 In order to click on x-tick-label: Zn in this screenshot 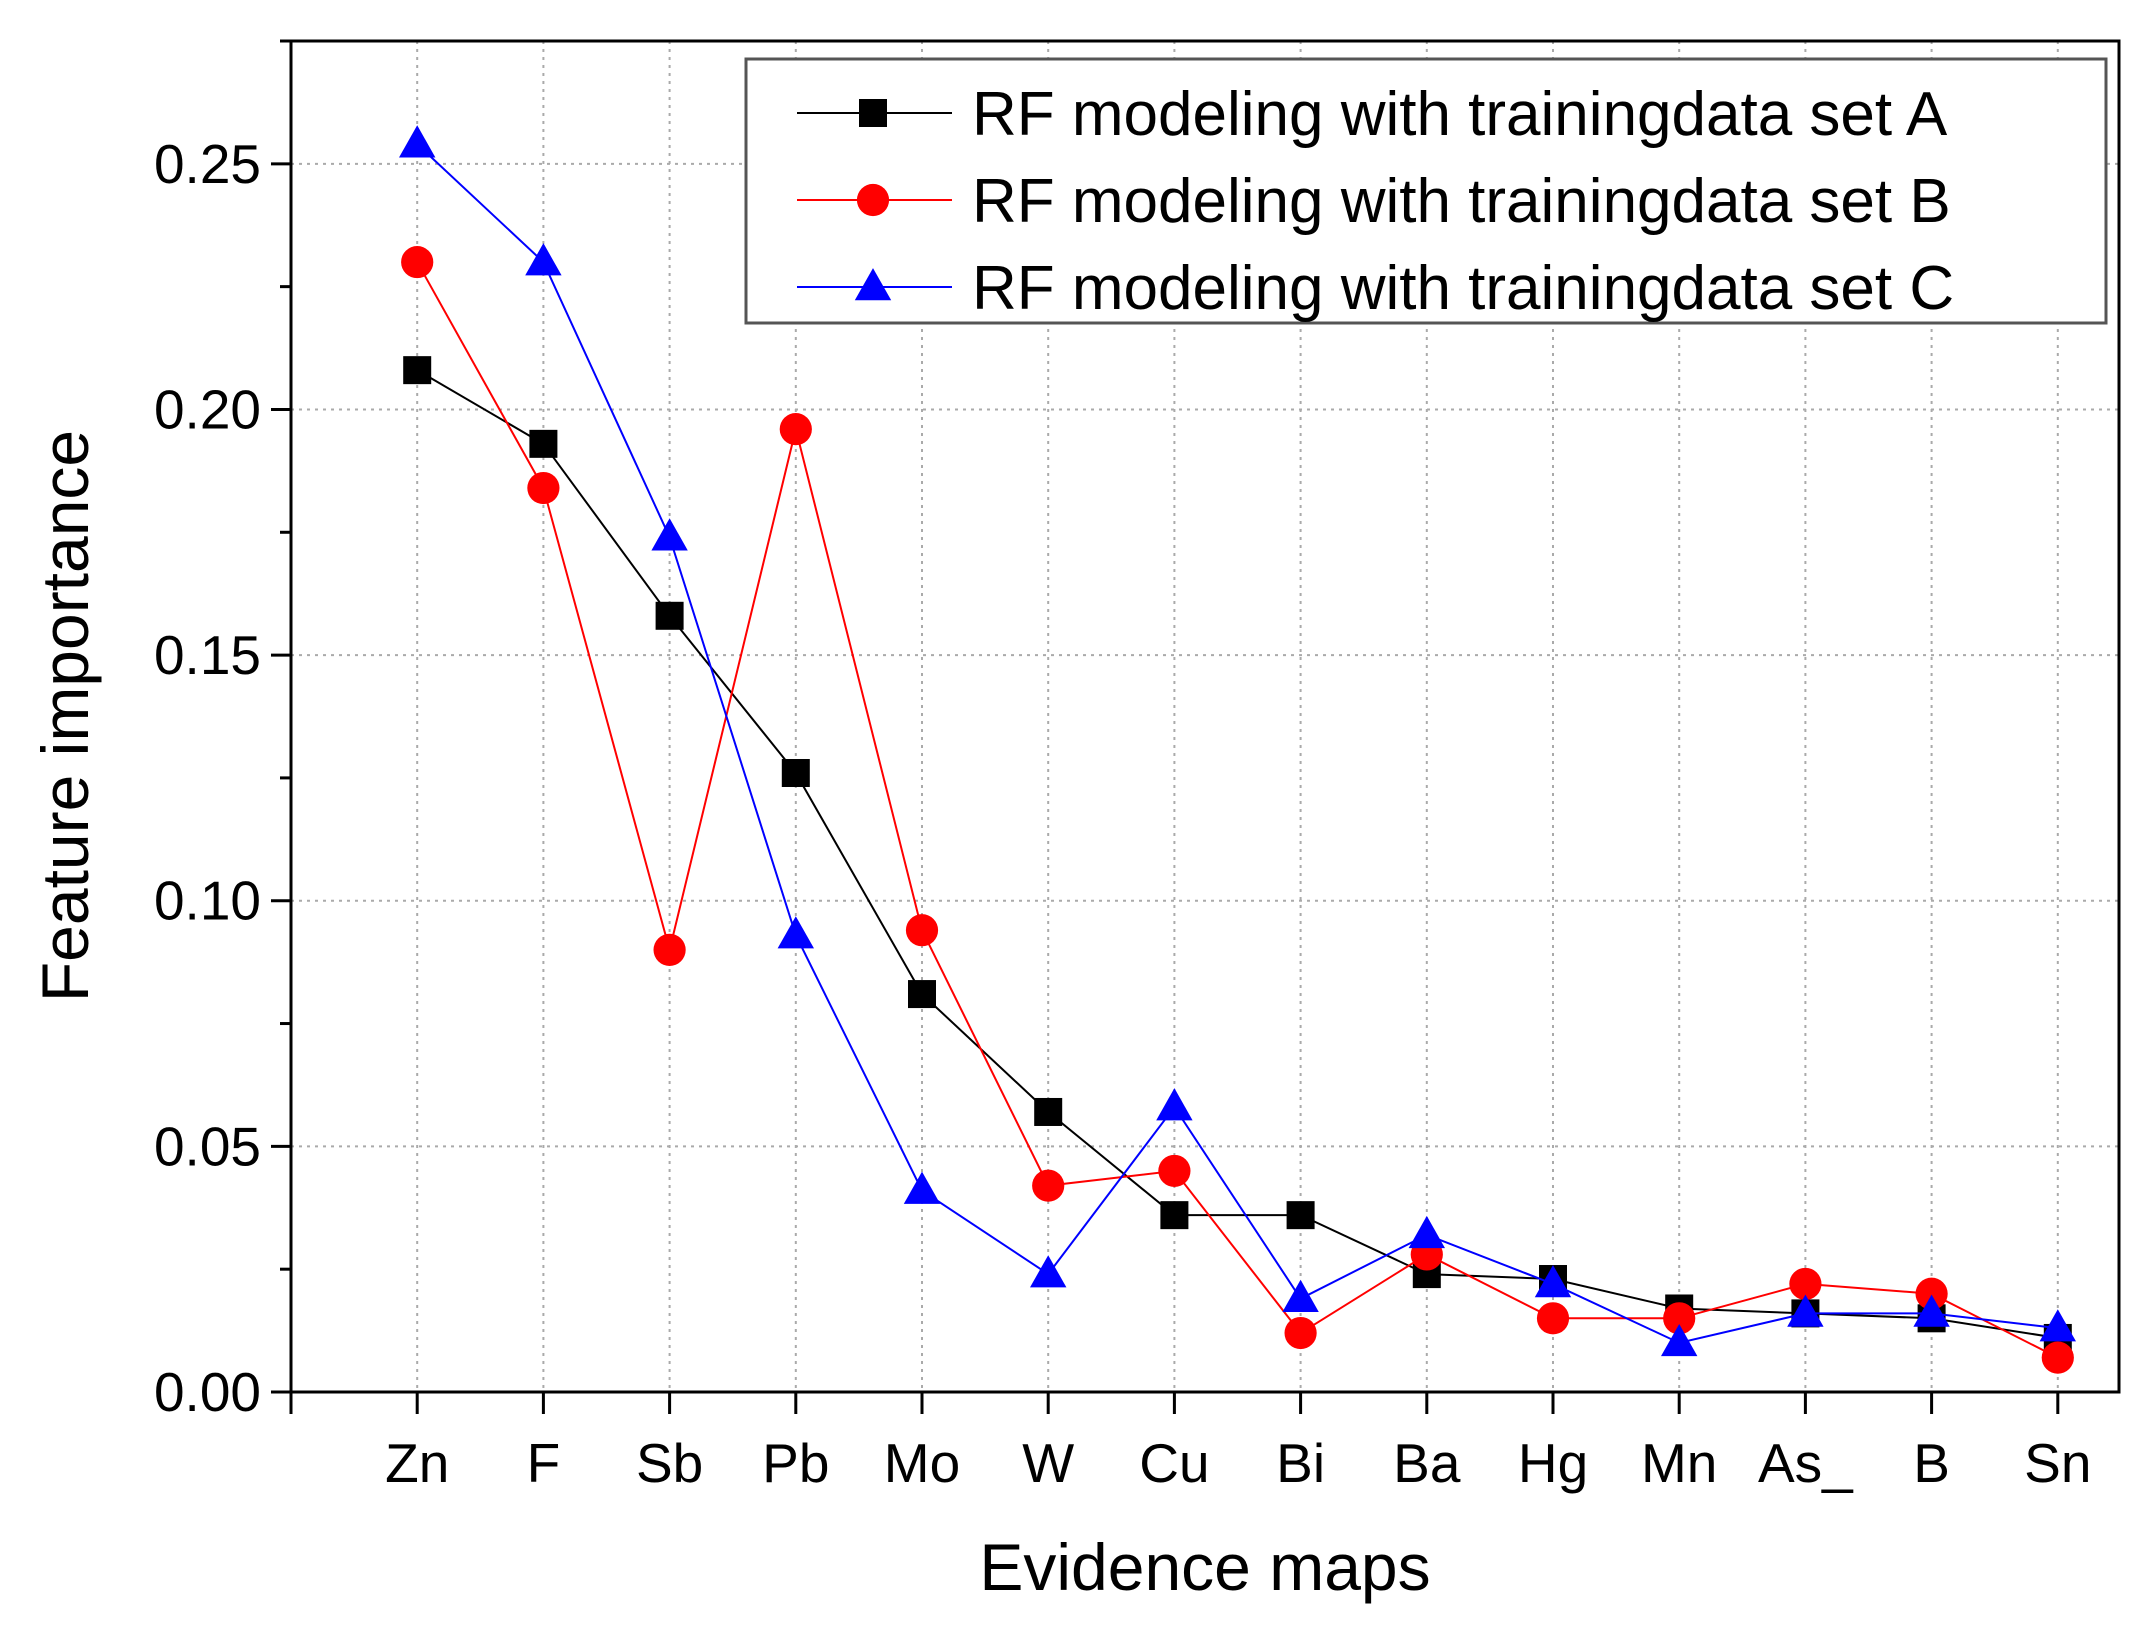, I will do `click(417, 1463)`.